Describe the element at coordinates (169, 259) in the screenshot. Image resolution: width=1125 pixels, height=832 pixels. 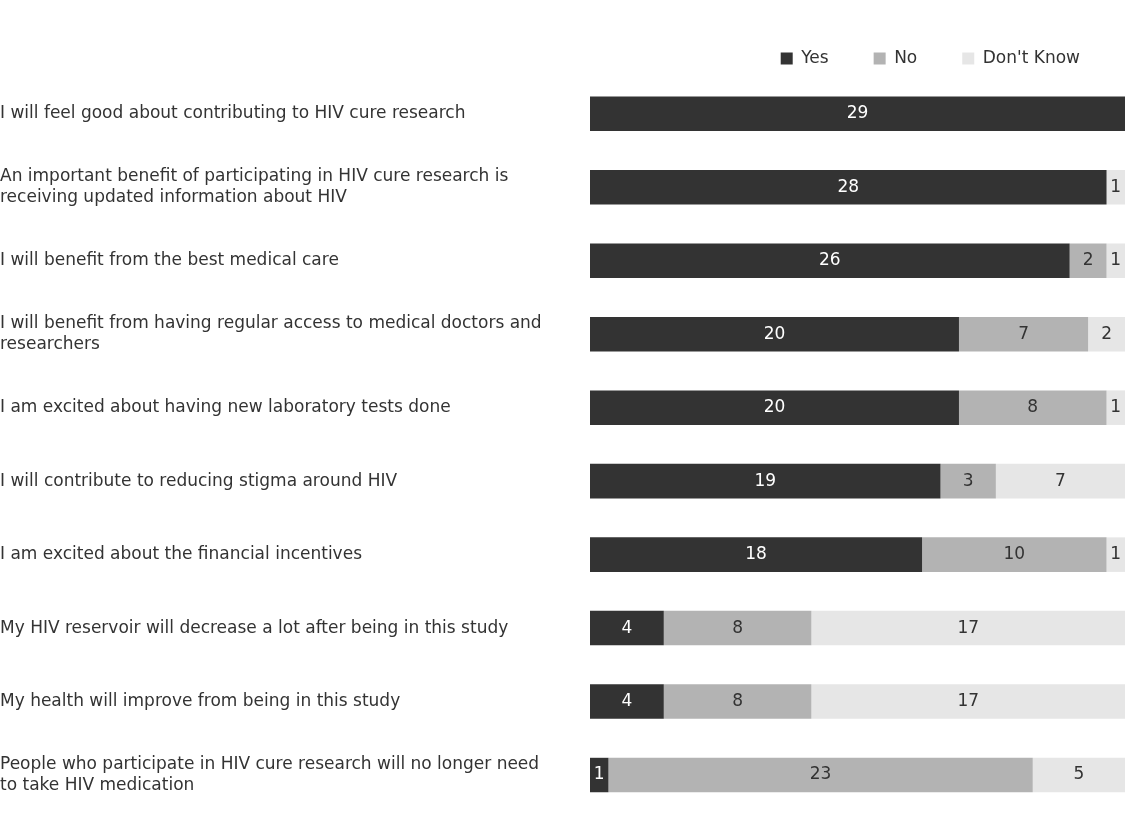
I see `y-tick-label: I will benefit from the best medical care` at that location.